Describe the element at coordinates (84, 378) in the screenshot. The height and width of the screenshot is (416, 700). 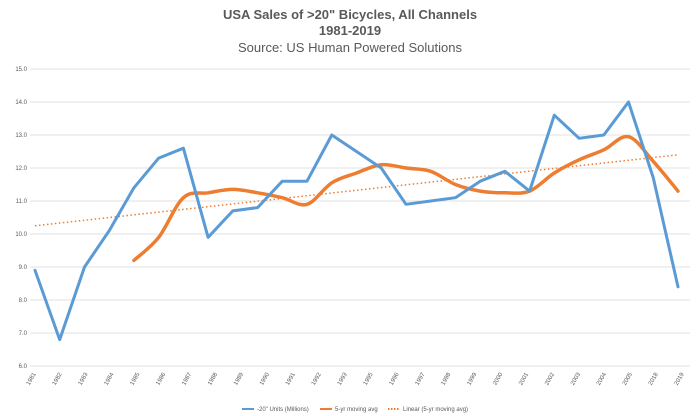
I see `x-tick-label: 1983` at that location.